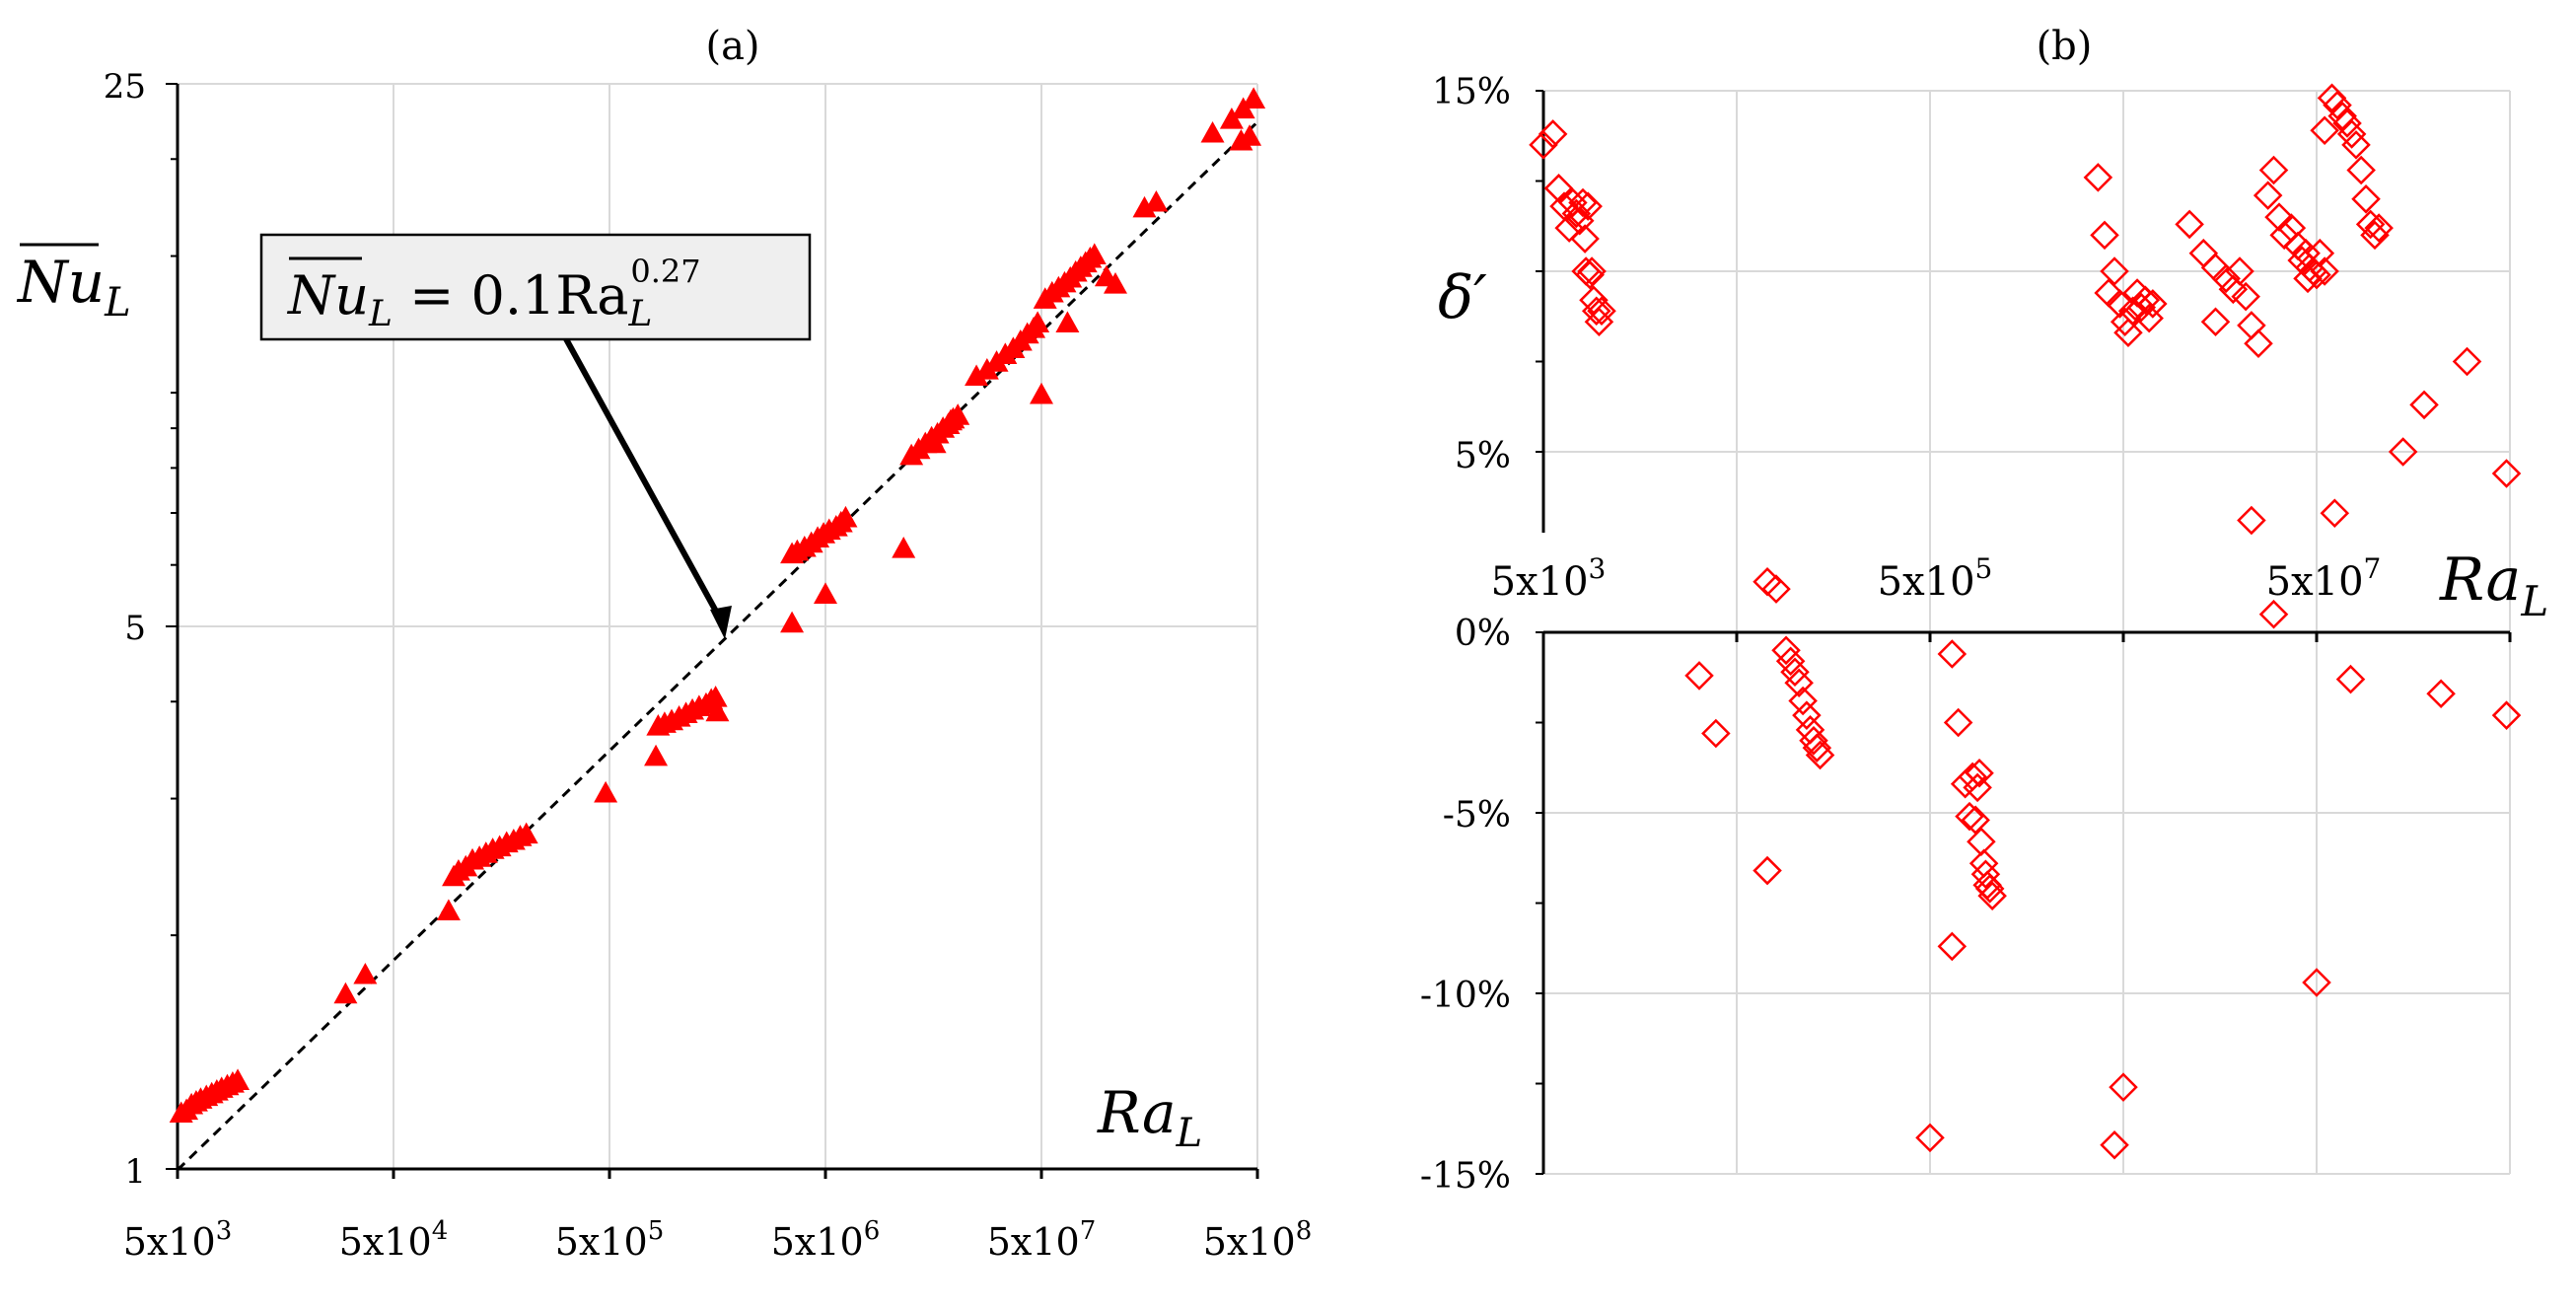  I want to click on panel-a-ytick-label: 1, so click(135, 1172).